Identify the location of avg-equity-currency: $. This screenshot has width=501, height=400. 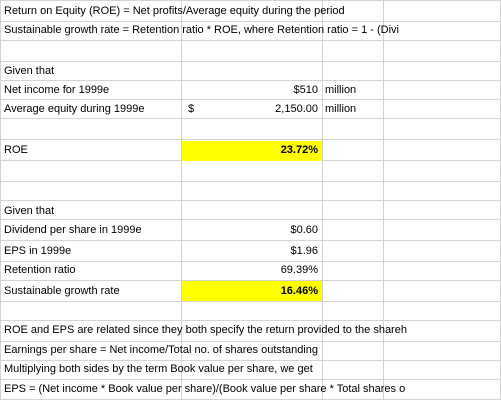
(191, 109).